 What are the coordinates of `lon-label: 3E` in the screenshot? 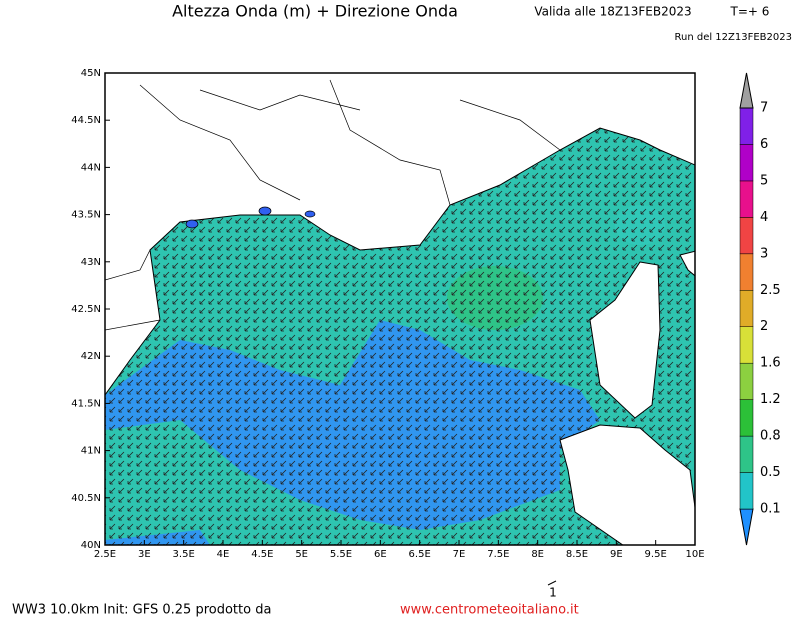 It's located at (144, 554).